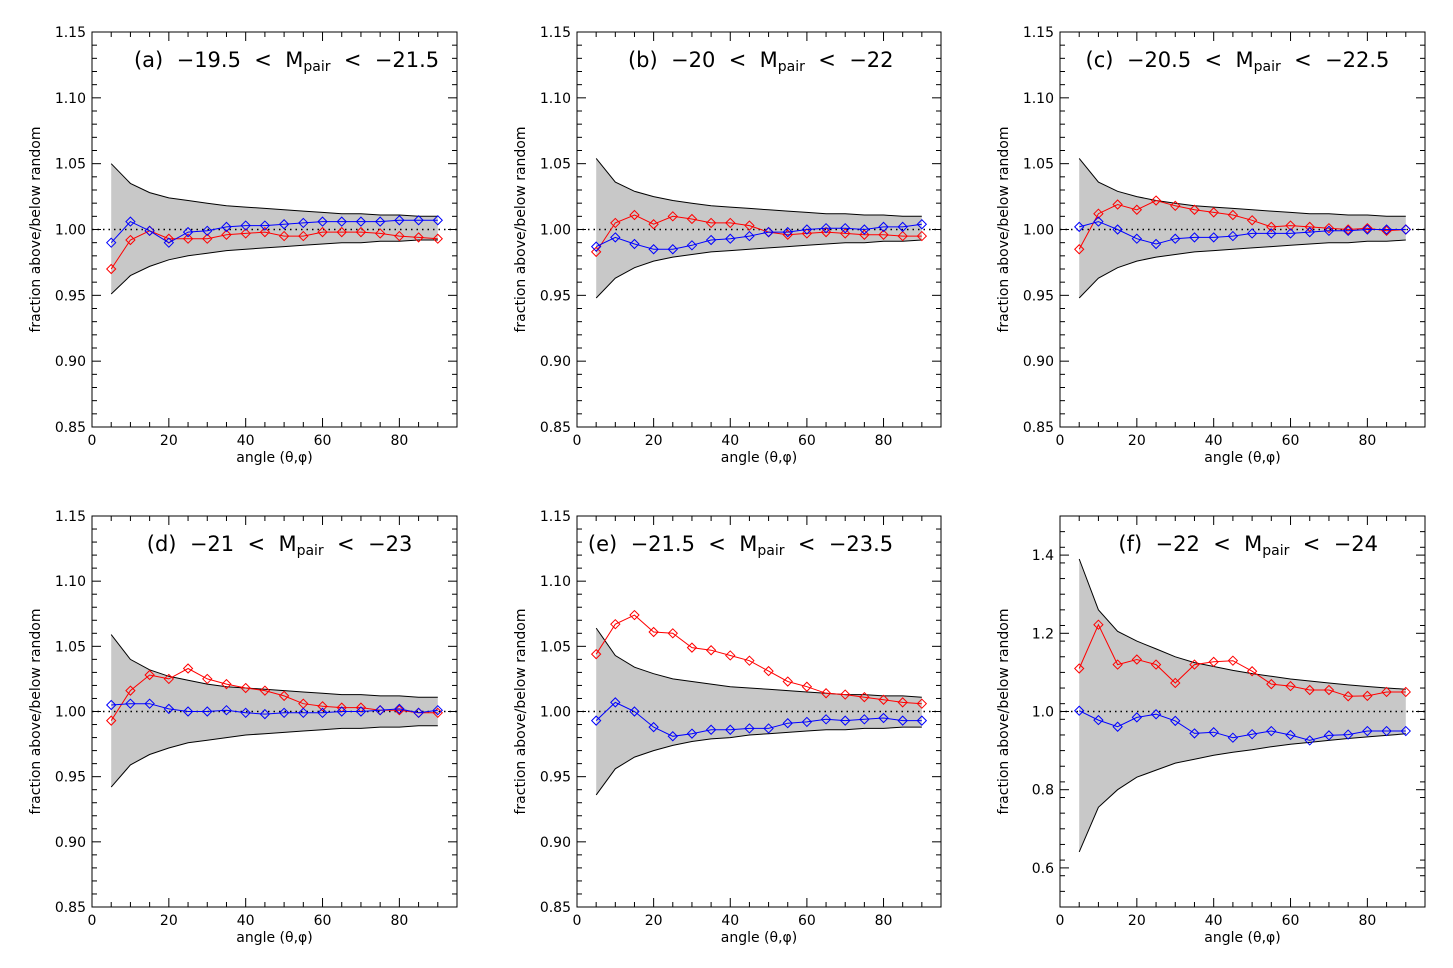  Describe the element at coordinates (70, 778) in the screenshot. I see `y-tick-label: 0.95` at that location.